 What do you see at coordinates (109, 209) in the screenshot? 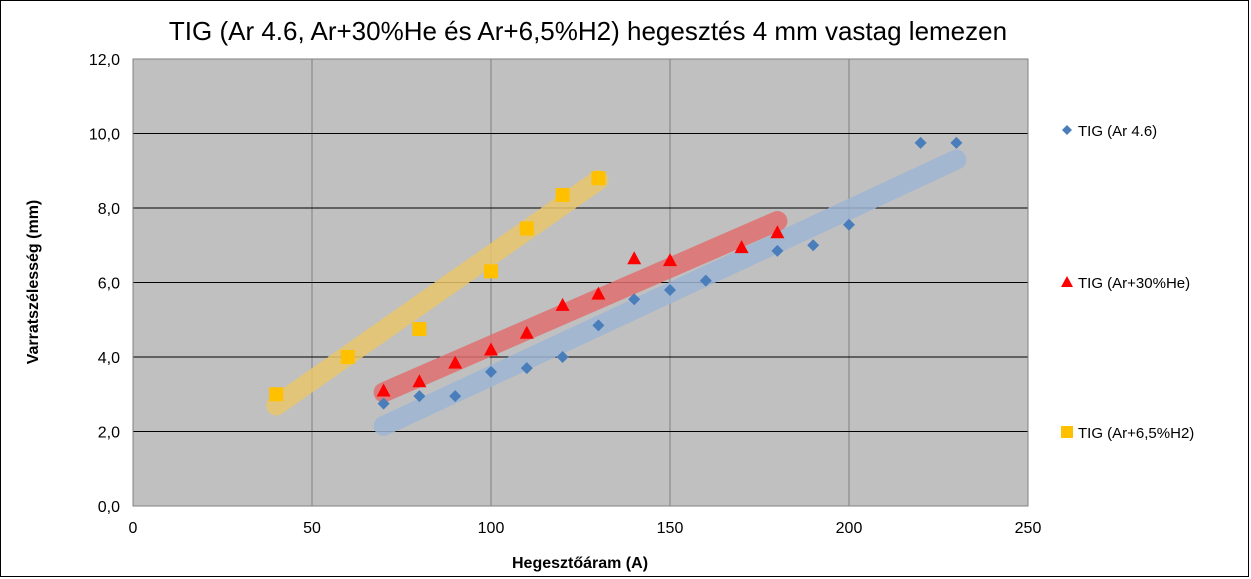
I see `y-tick-label: 8,0` at bounding box center [109, 209].